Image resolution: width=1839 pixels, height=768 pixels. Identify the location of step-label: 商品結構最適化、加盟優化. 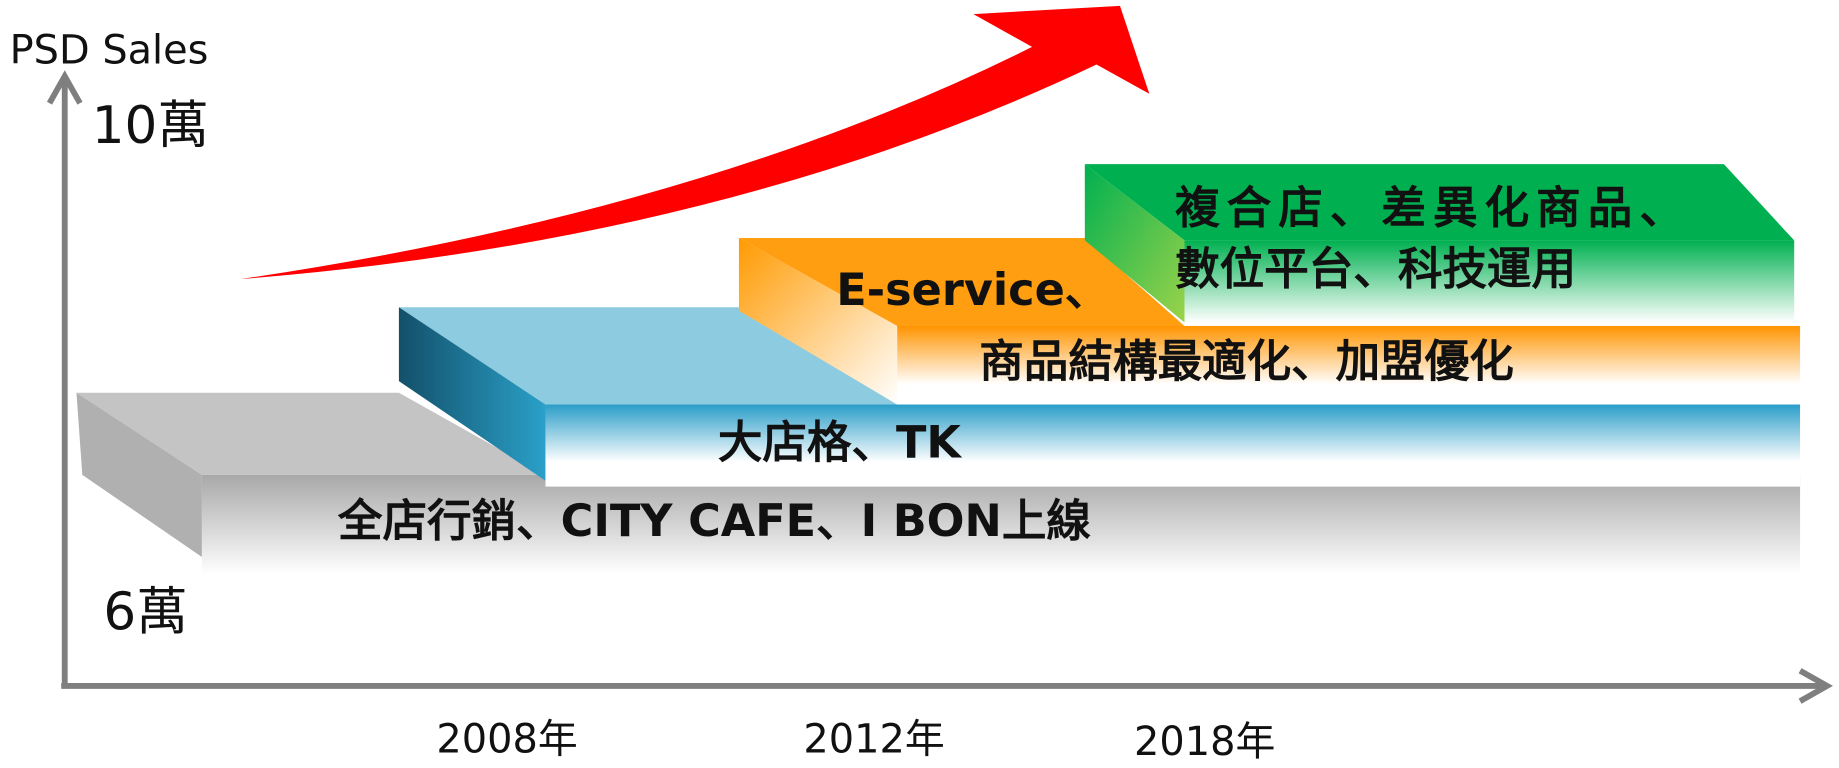
(1246, 362).